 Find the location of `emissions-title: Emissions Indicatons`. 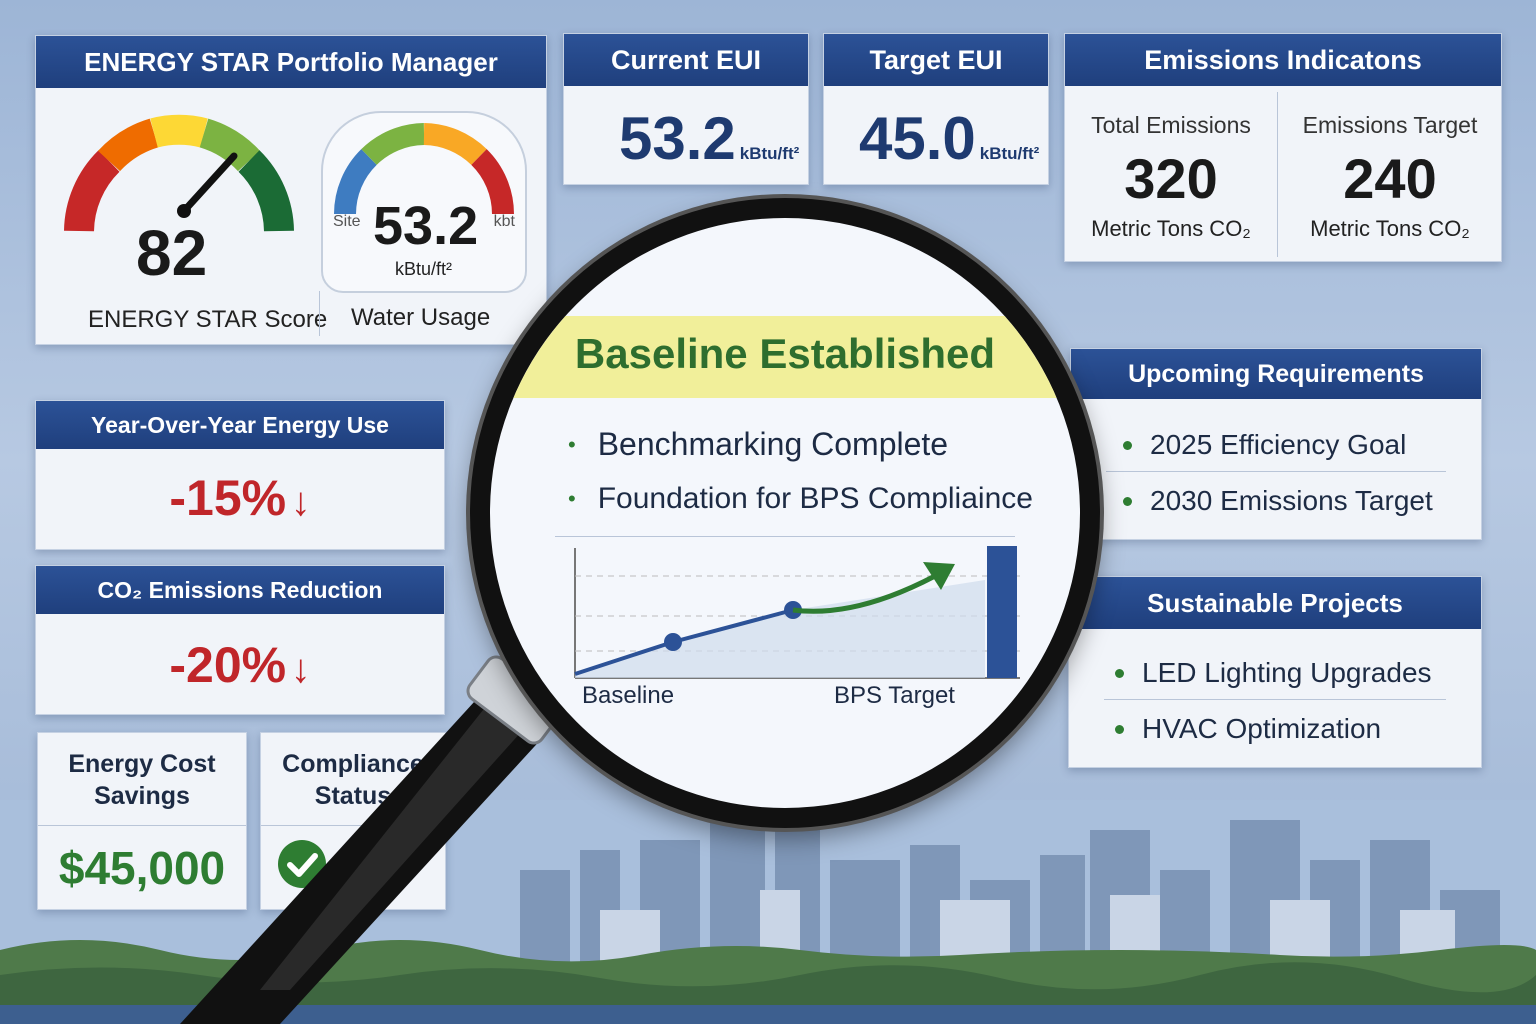

emissions-title: Emissions Indicatons is located at coordinates (1283, 60).